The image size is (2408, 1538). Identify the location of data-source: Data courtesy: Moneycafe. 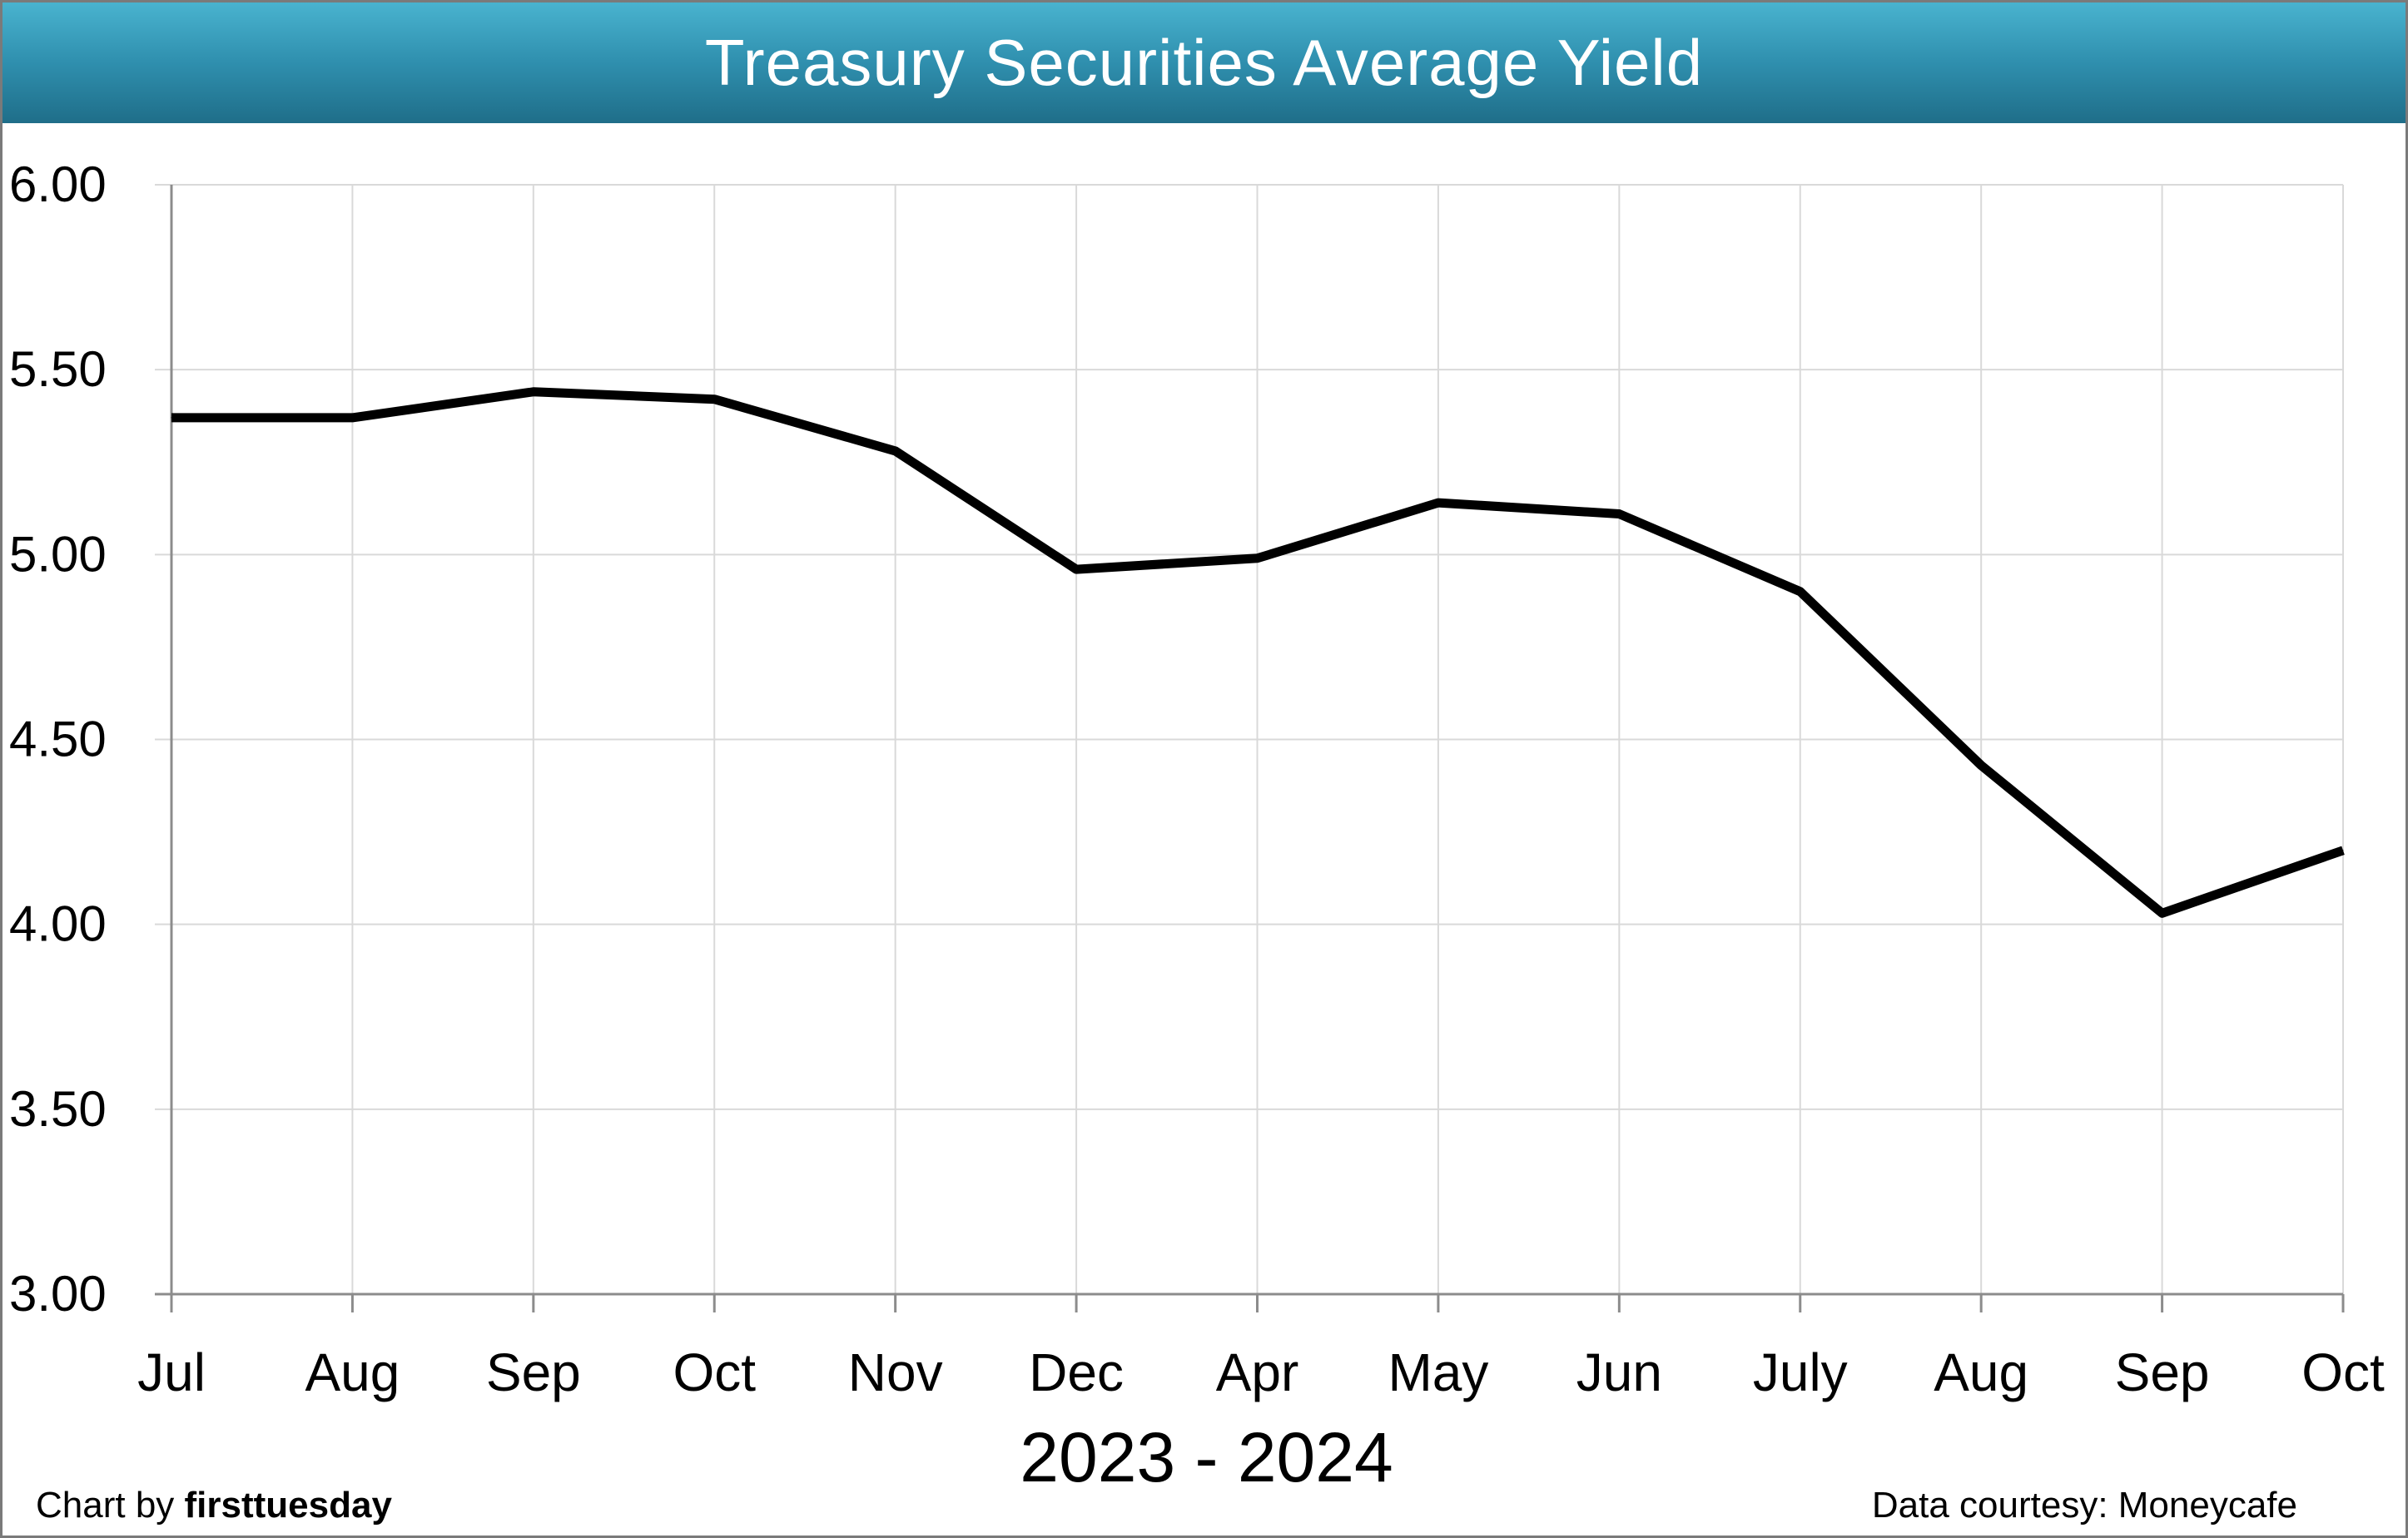
(2084, 1505).